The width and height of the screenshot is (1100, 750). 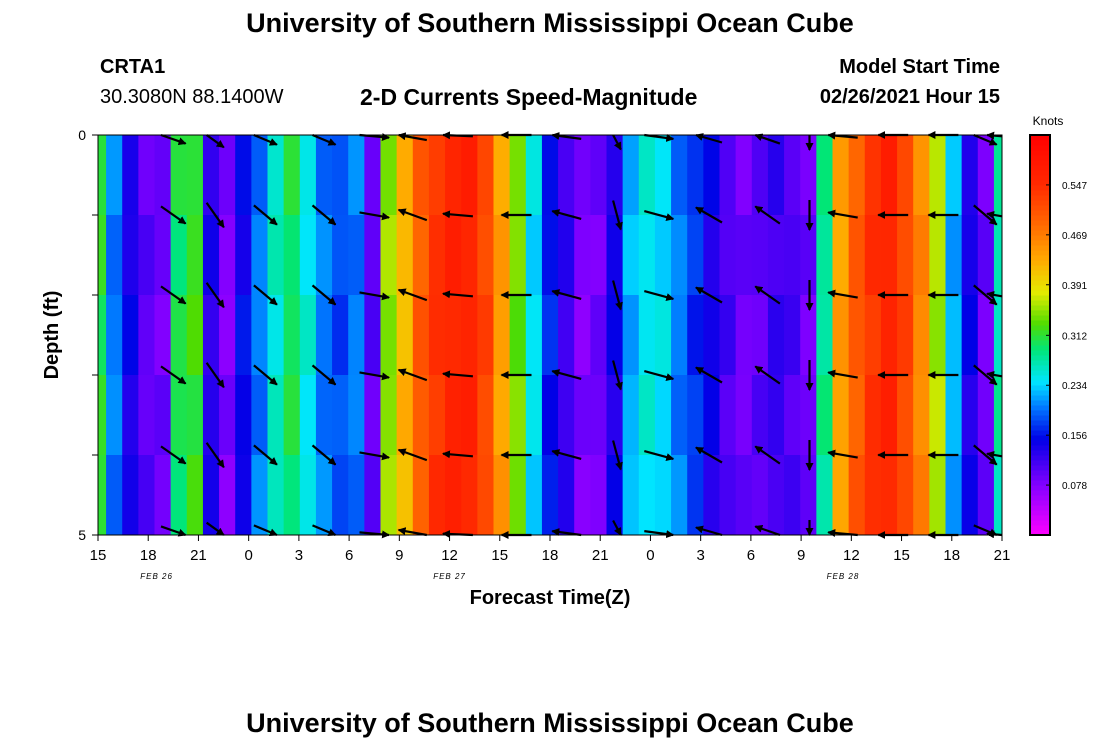 I want to click on colorbar-tick-label: 0.469, so click(x=1074, y=236).